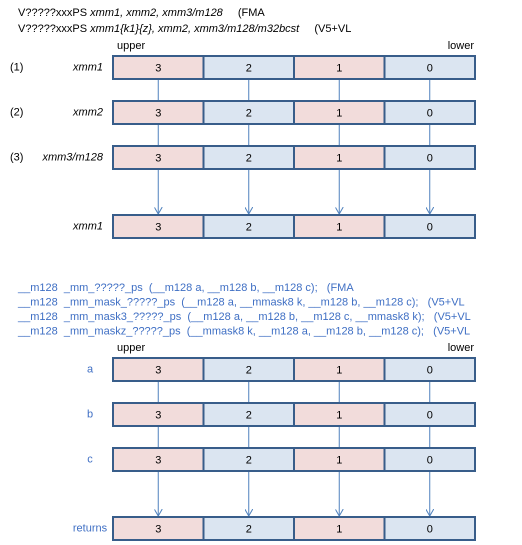 This screenshot has width=522, height=545. What do you see at coordinates (156, 13) in the screenshot?
I see `operands: xmm1, xmm2, xmm3/m128` at bounding box center [156, 13].